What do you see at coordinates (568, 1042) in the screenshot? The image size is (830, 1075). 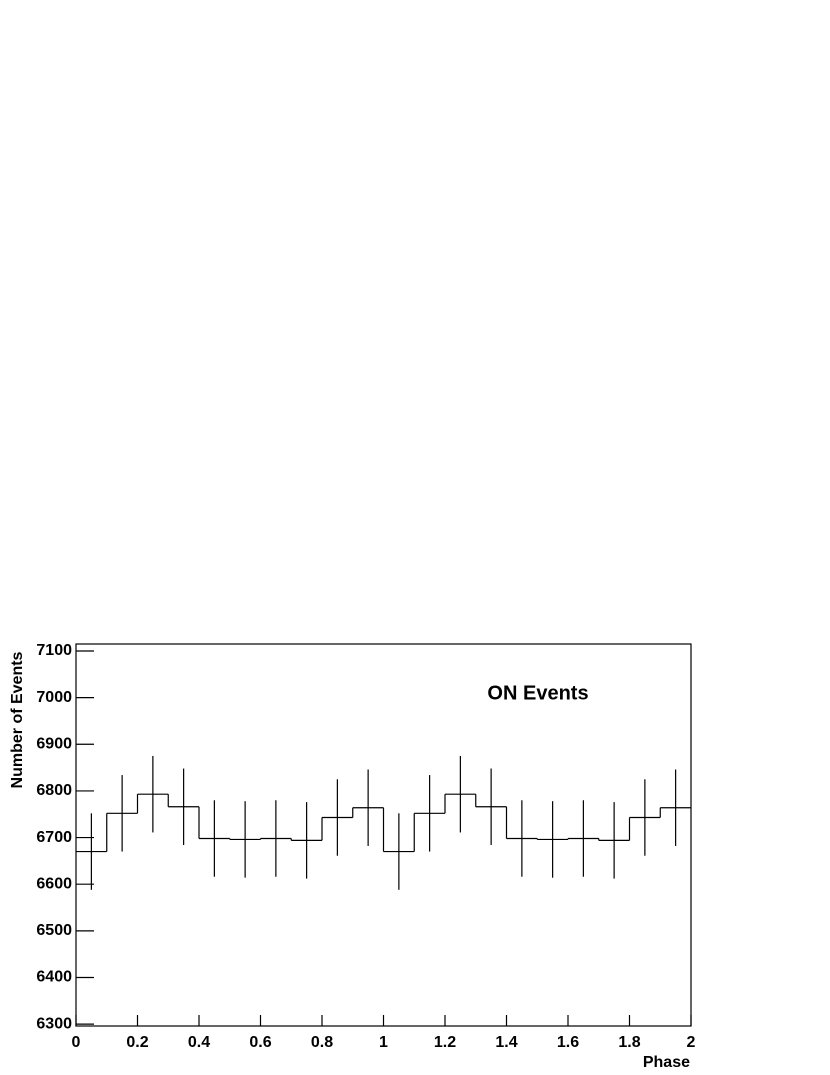 I see `x-tick-label: 1.6` at bounding box center [568, 1042].